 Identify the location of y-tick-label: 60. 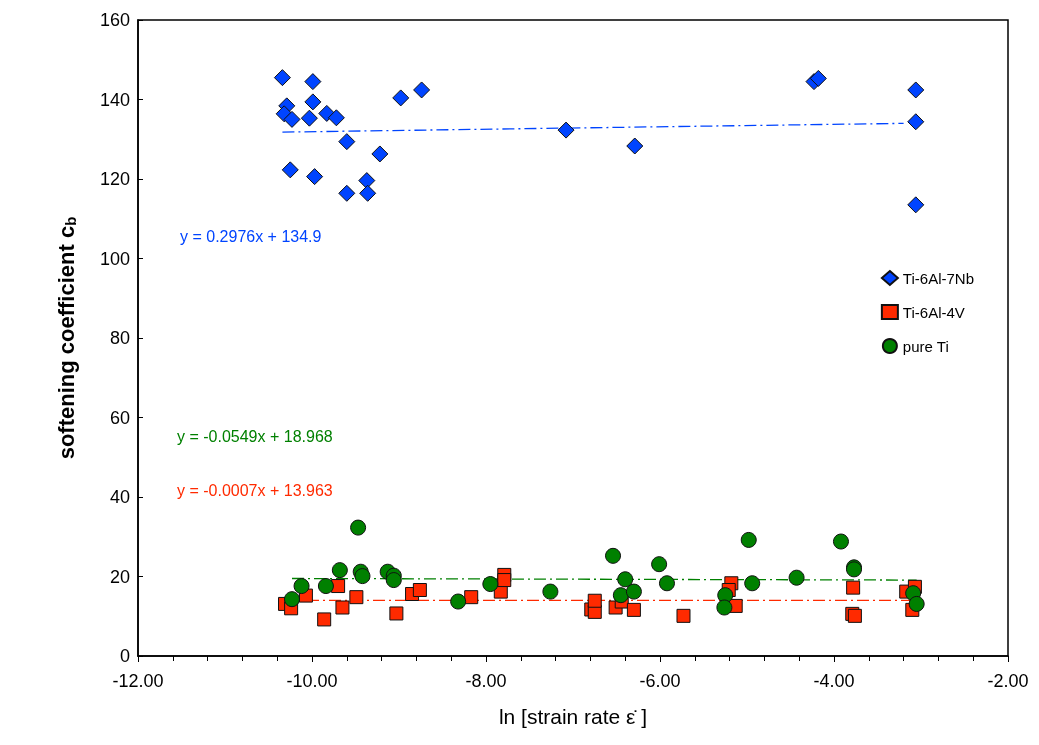
(119, 417).